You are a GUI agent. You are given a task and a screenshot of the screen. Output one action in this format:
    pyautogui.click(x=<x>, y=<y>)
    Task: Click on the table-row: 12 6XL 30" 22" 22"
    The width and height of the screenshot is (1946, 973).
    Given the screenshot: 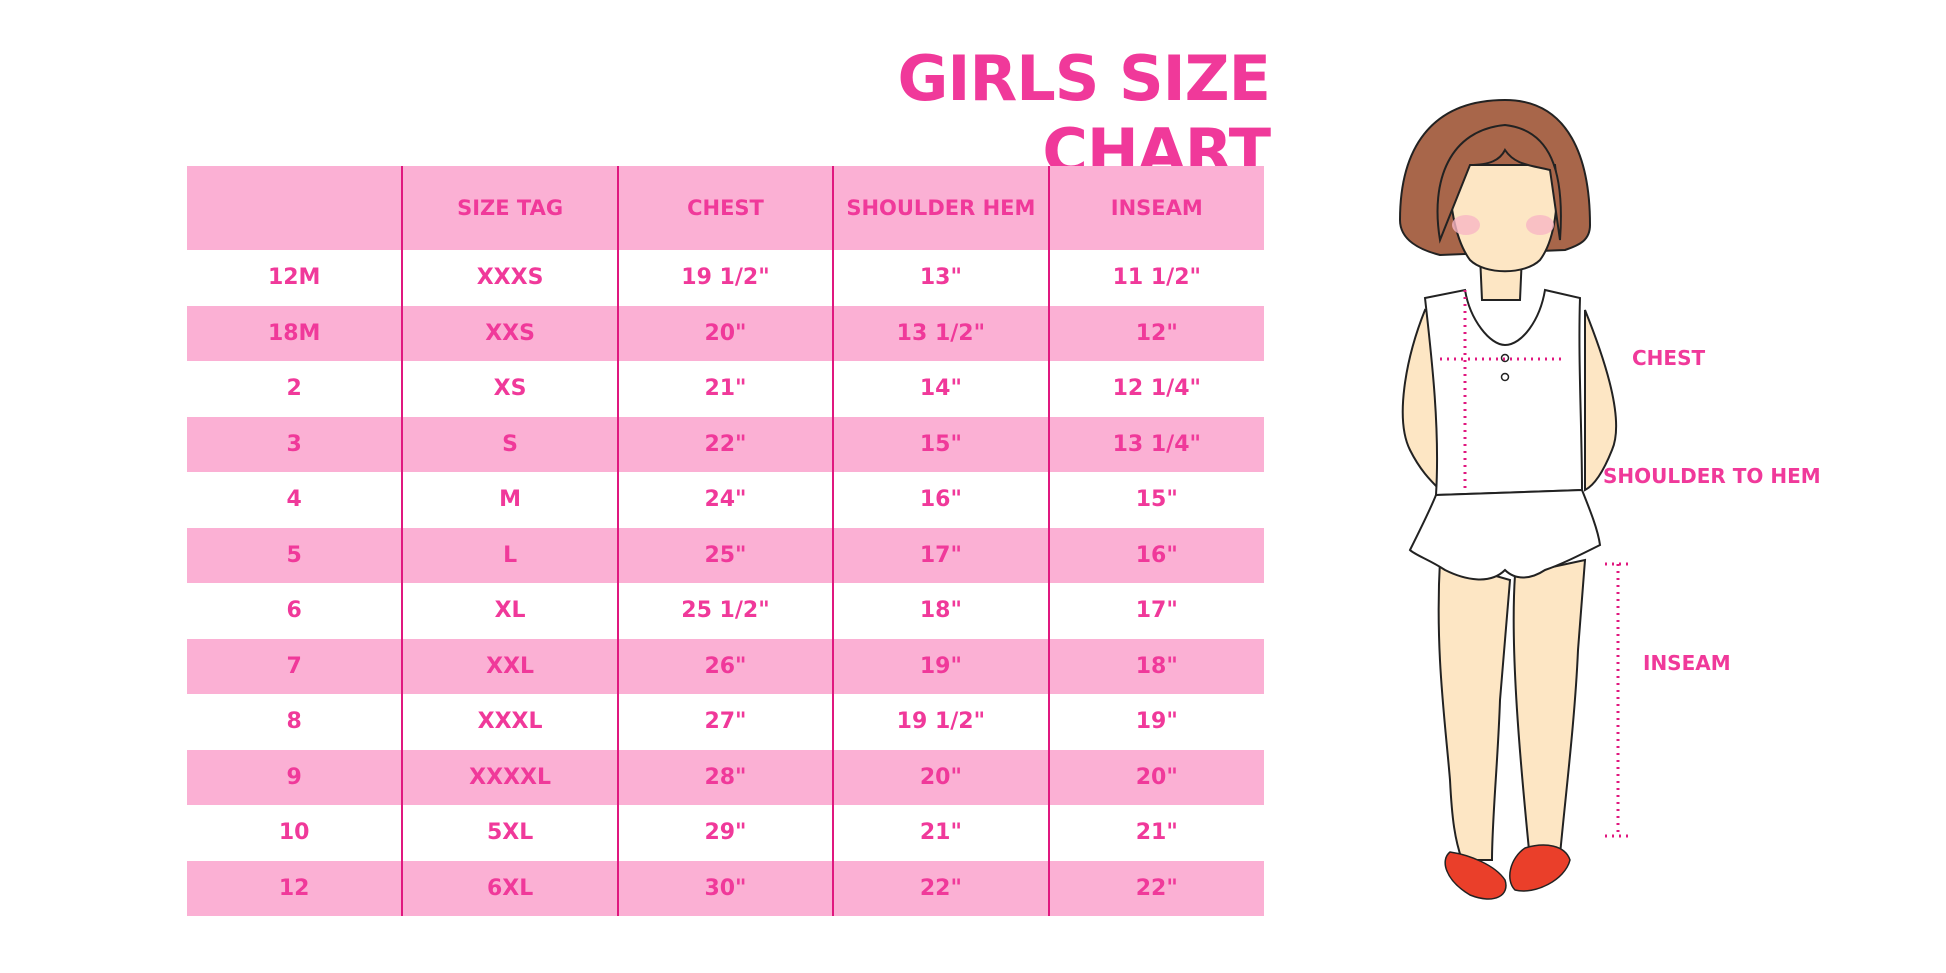 What is the action you would take?
    pyautogui.click(x=725, y=888)
    